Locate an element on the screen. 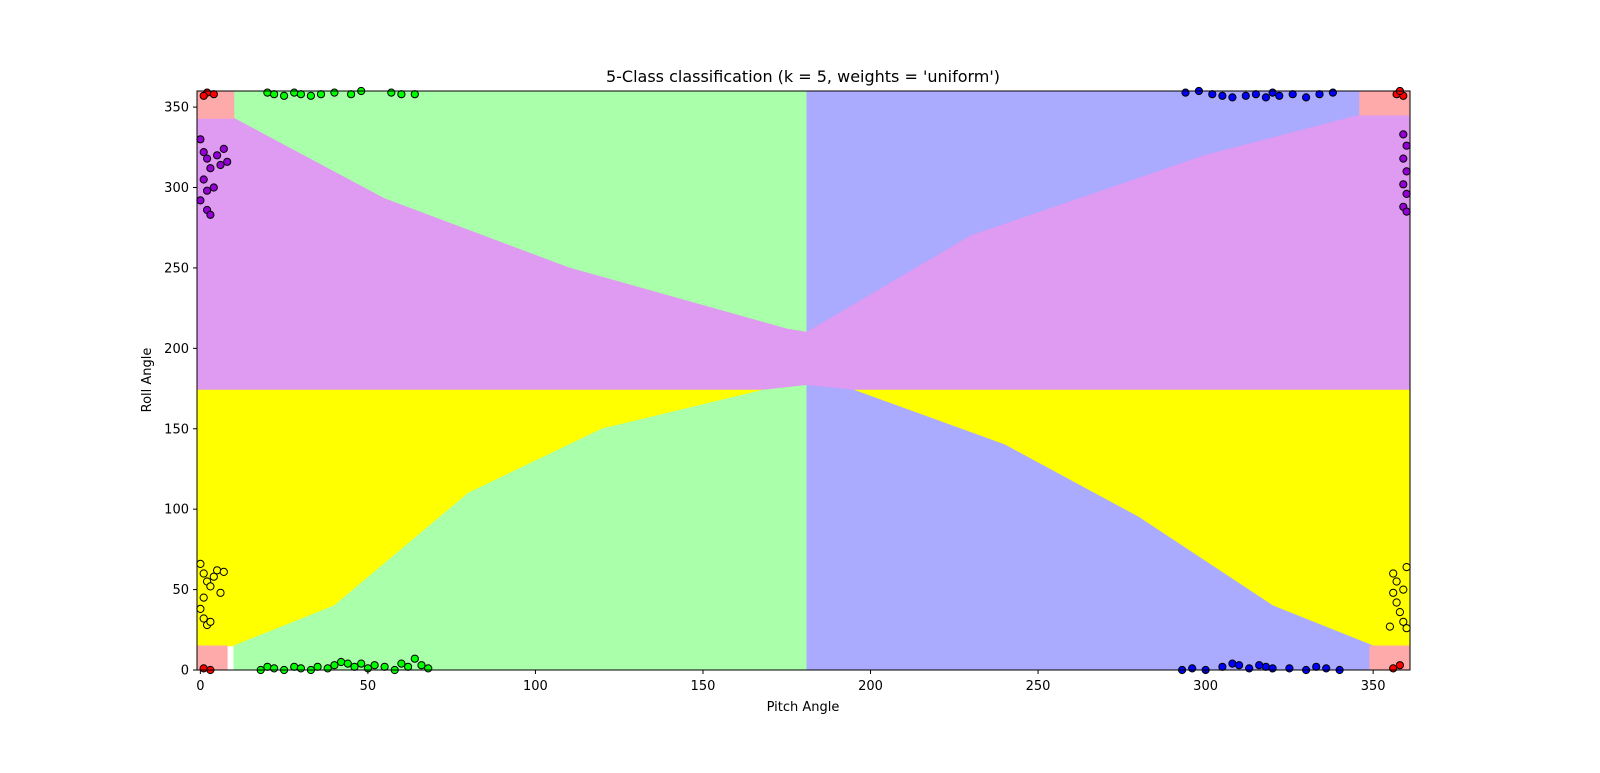 This screenshot has width=1600, height=773. y-axis-label: Roll Angle is located at coordinates (147, 380).